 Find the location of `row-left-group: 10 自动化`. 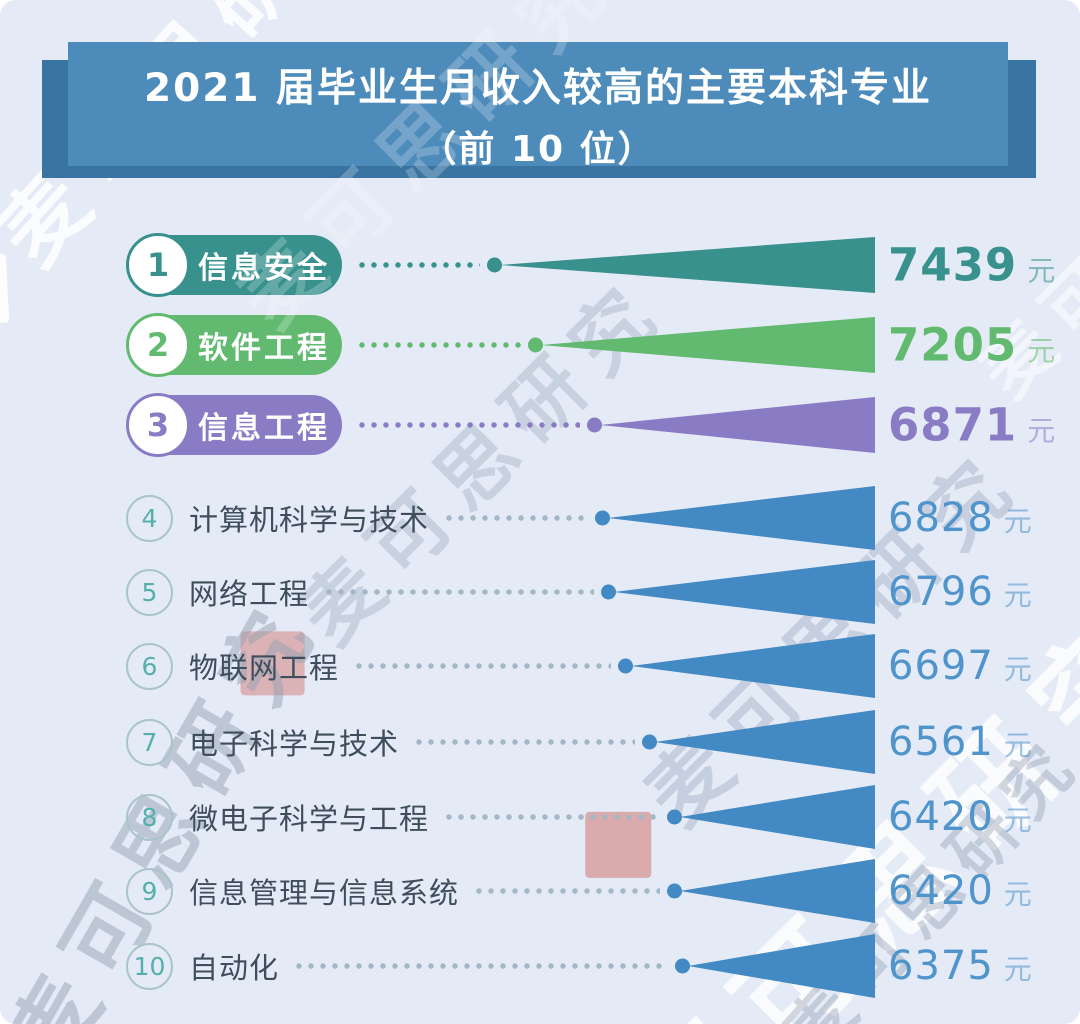

row-left-group: 10 自动化 is located at coordinates (399, 966).